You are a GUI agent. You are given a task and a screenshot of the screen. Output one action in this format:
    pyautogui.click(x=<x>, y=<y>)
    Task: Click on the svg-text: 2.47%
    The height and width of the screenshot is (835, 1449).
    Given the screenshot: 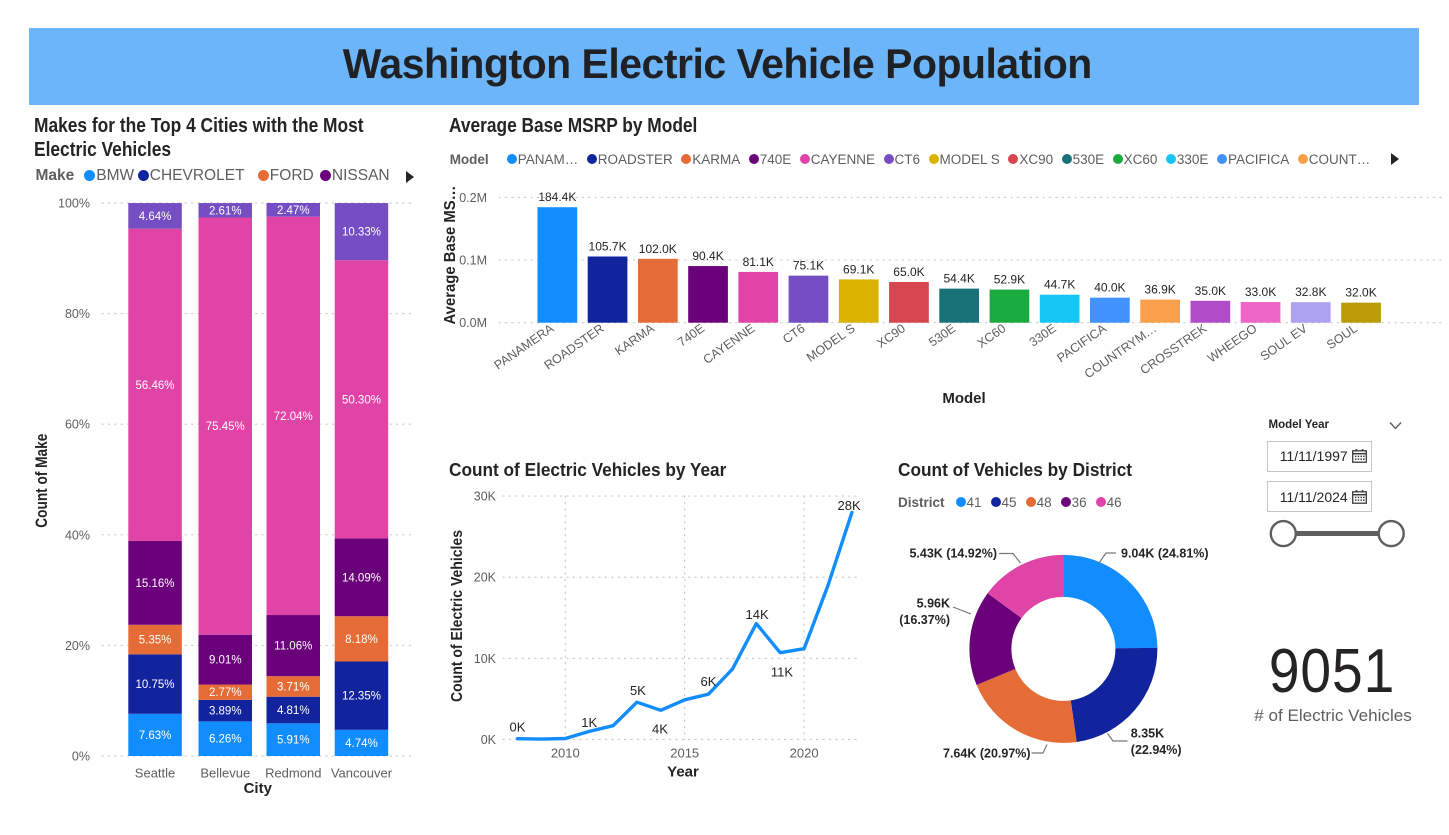 What is the action you would take?
    pyautogui.click(x=293, y=211)
    